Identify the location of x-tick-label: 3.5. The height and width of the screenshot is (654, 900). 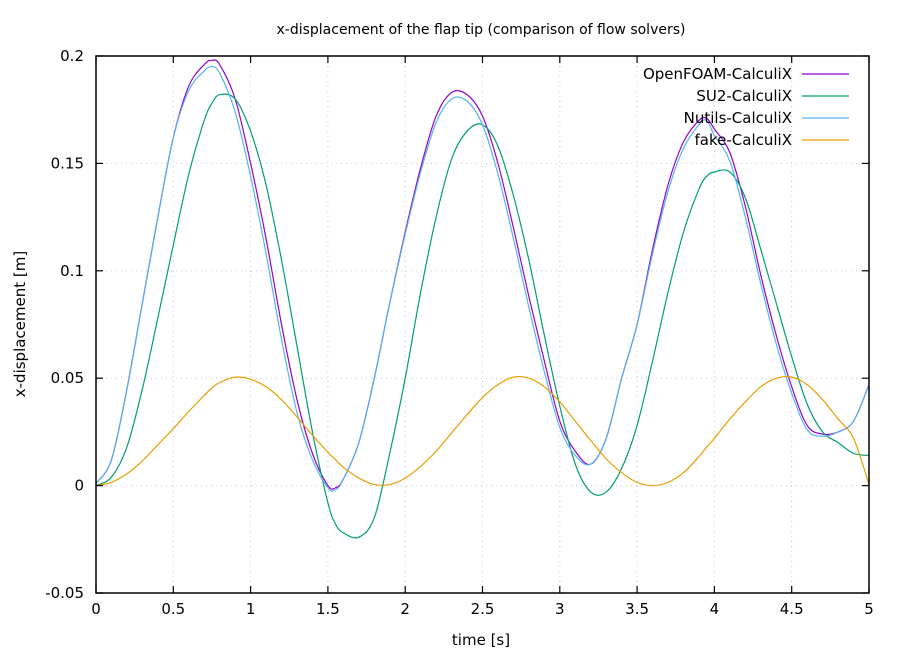
(637, 609).